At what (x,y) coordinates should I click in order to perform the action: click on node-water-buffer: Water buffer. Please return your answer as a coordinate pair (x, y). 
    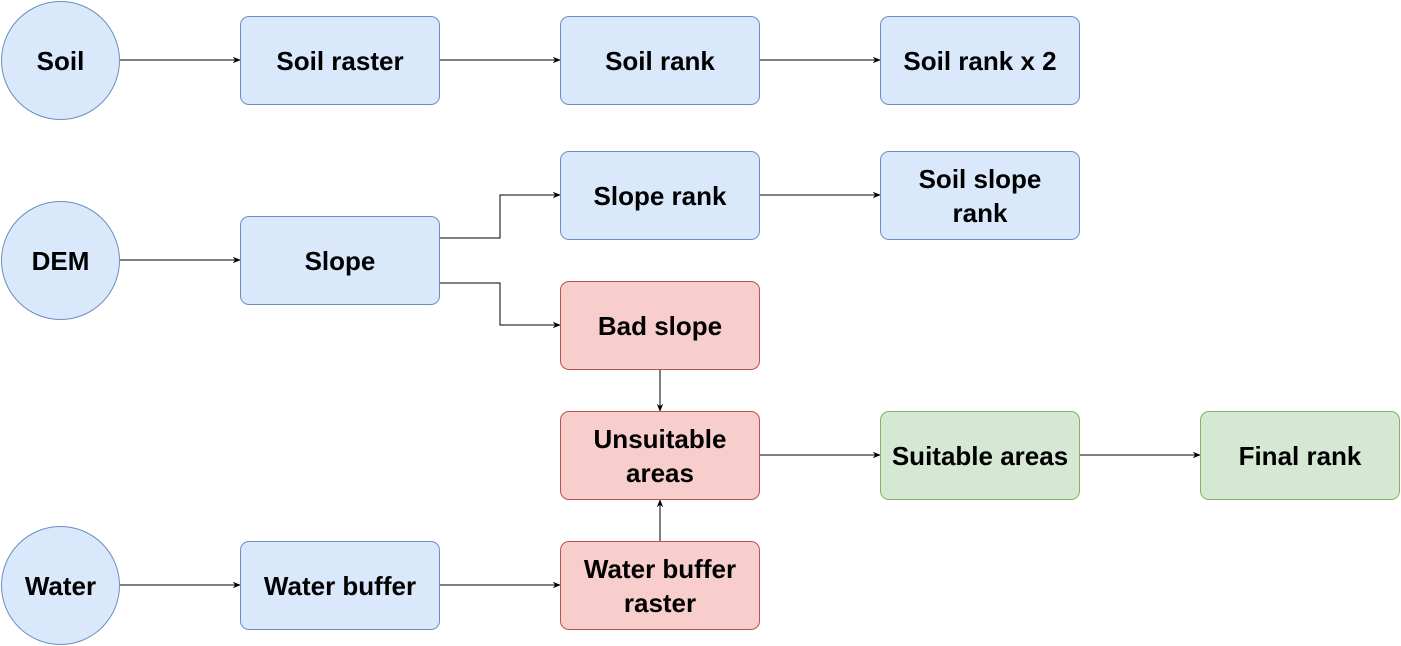
    Looking at the image, I should click on (340, 585).